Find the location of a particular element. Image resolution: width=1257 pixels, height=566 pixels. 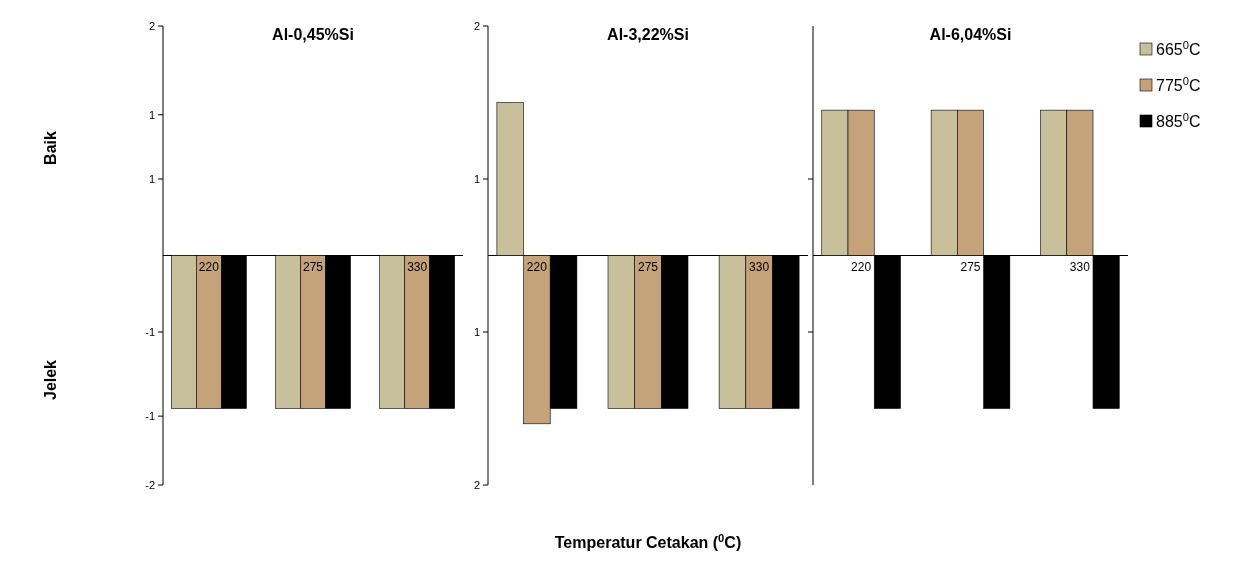

legend-label: 665$^{0}$C is located at coordinates (1178, 48).